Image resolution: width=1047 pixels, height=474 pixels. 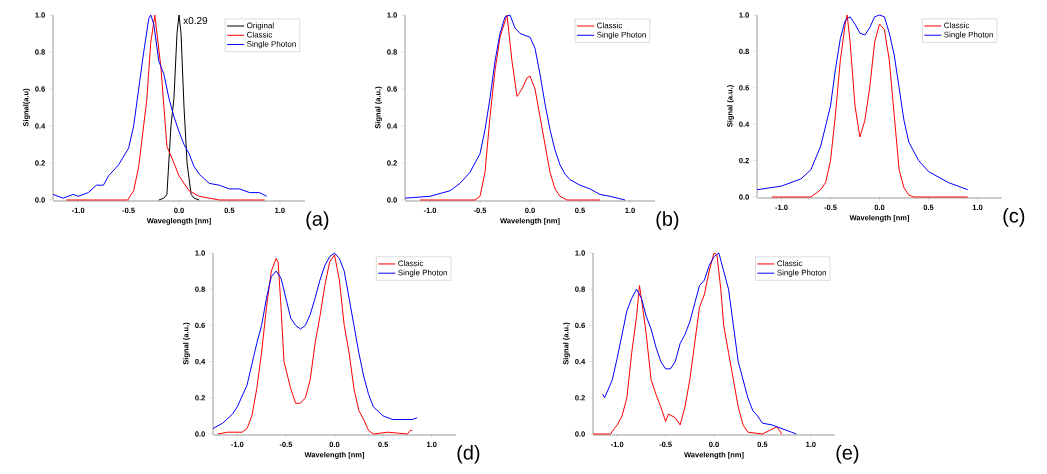 What do you see at coordinates (1014, 217) in the screenshot?
I see `text: (c)` at bounding box center [1014, 217].